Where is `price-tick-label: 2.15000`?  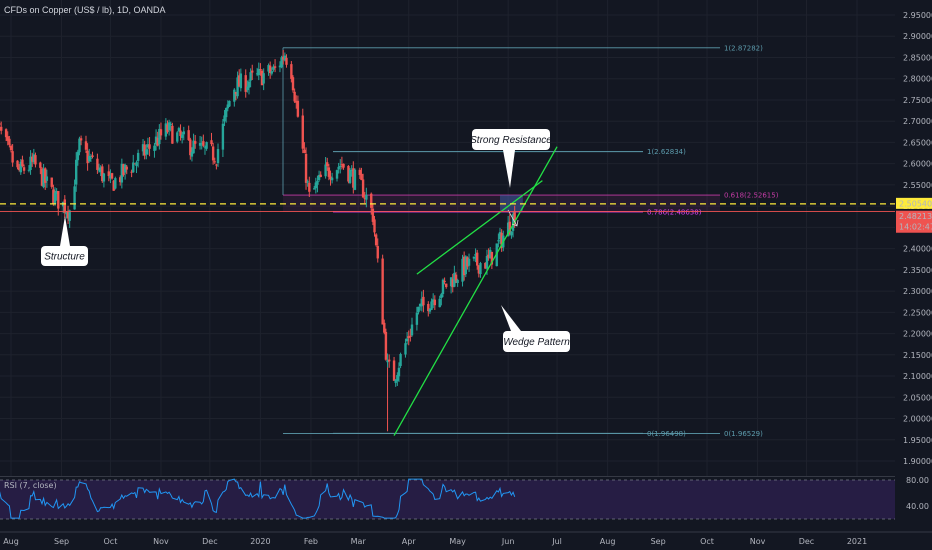 price-tick-label: 2.15000 is located at coordinates (917, 355).